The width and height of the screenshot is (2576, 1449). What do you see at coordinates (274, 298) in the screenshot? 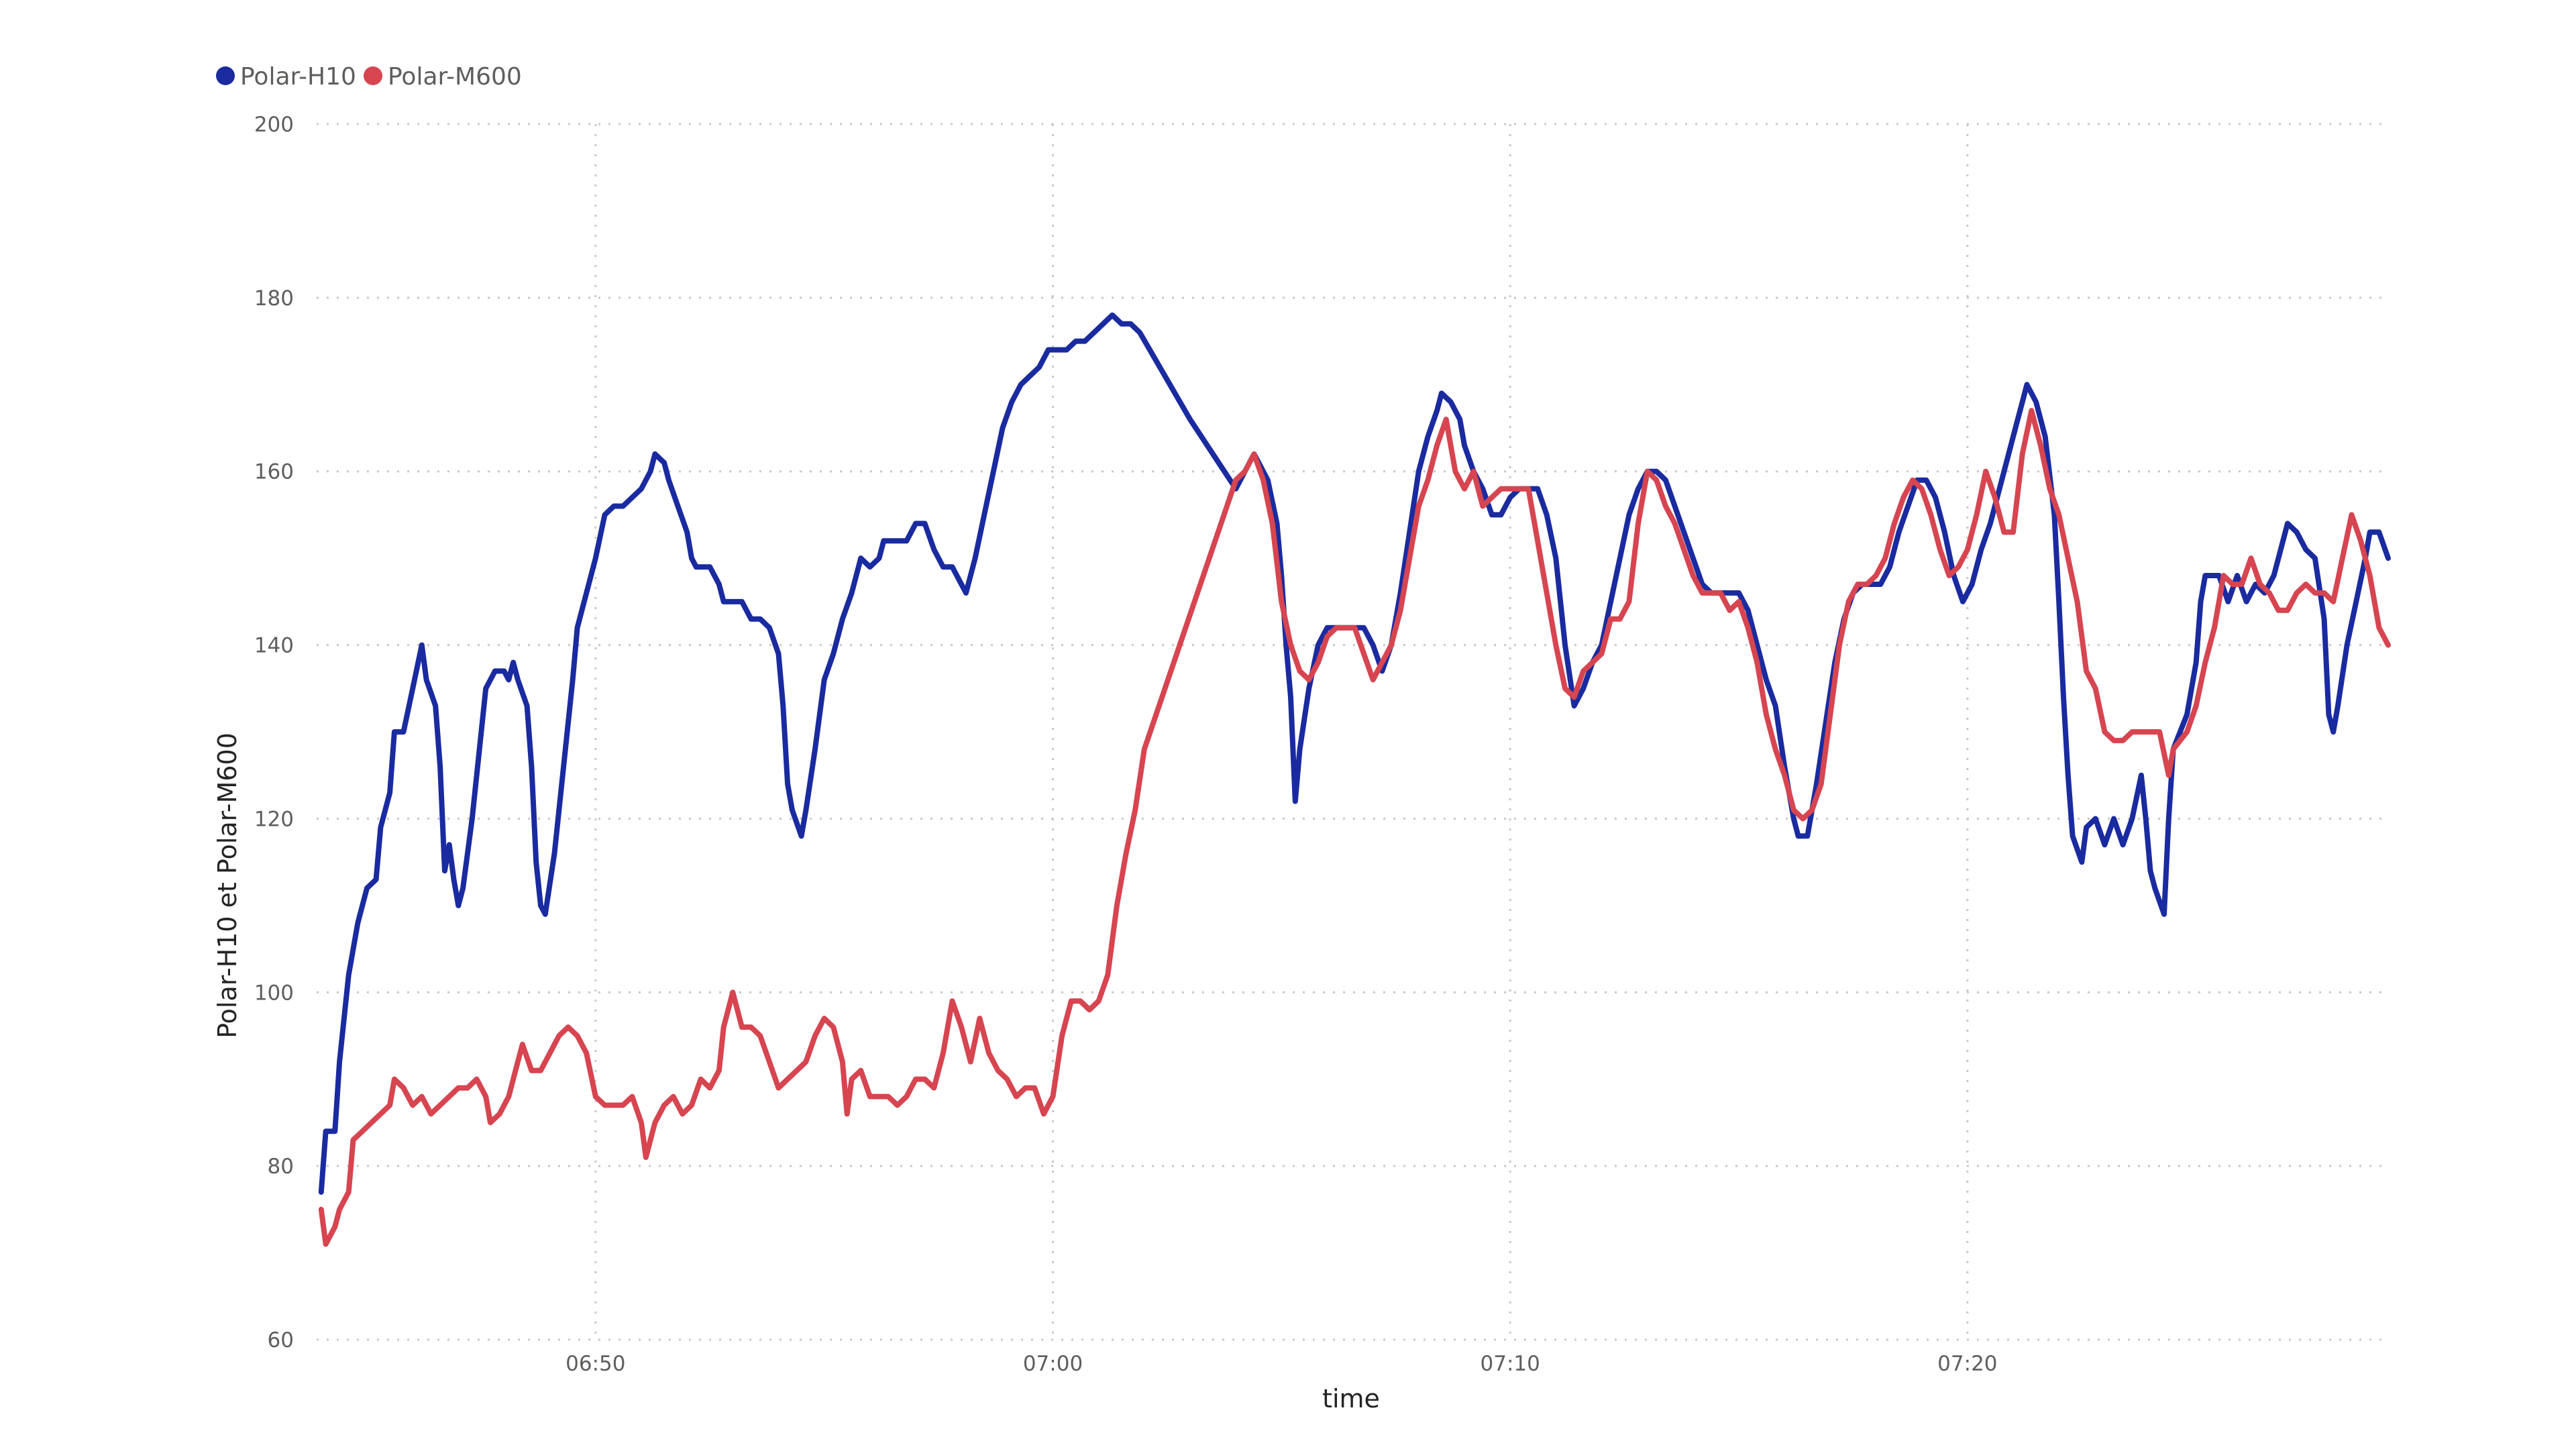
I see `y-tick-label: 180` at bounding box center [274, 298].